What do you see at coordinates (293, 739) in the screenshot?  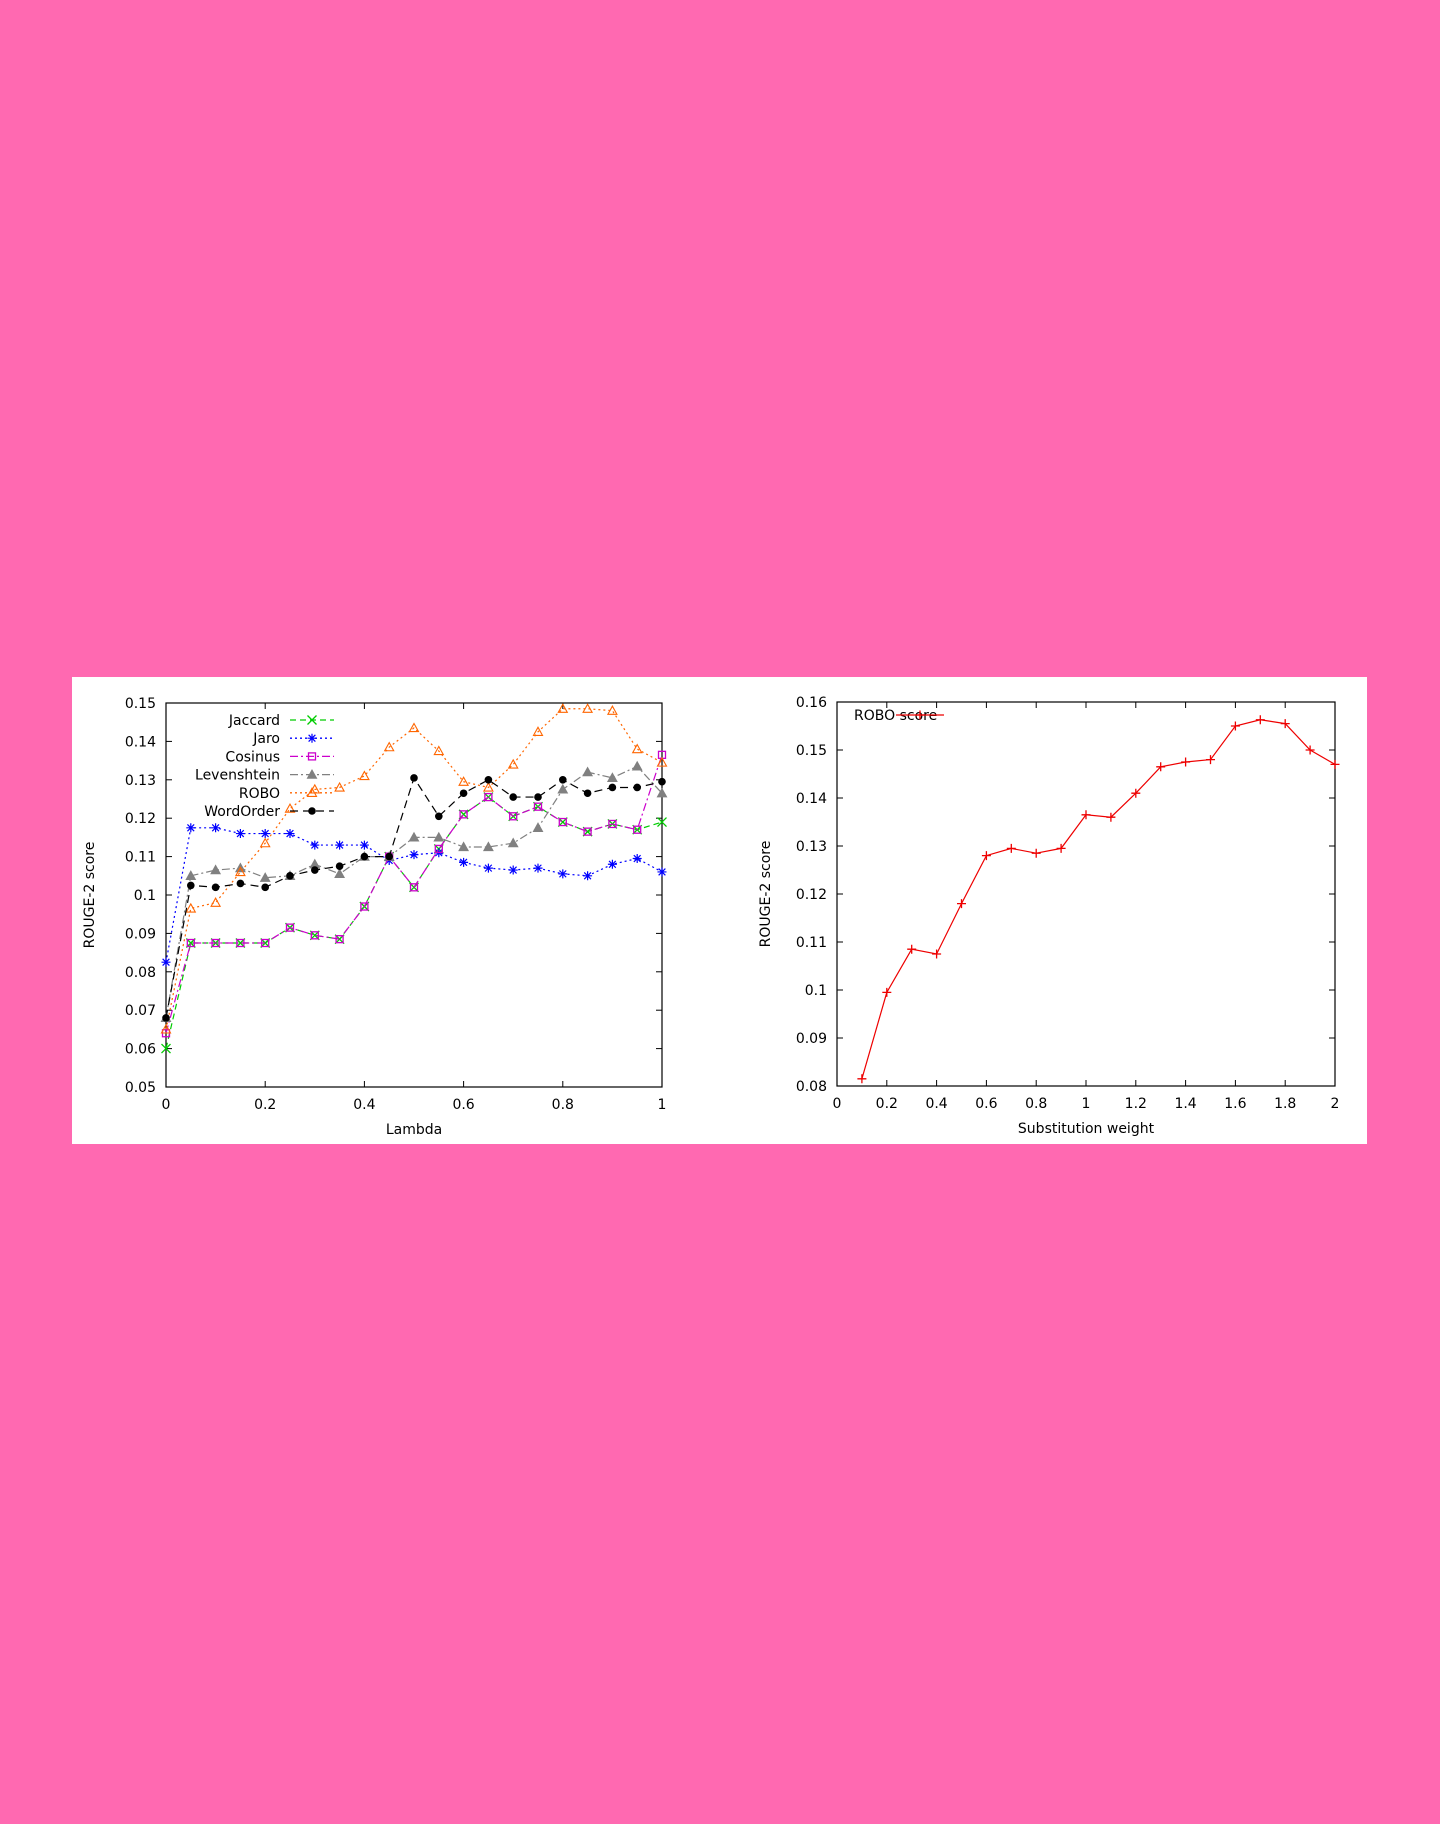 I see `legend-entry-jaro: Jaro` at bounding box center [293, 739].